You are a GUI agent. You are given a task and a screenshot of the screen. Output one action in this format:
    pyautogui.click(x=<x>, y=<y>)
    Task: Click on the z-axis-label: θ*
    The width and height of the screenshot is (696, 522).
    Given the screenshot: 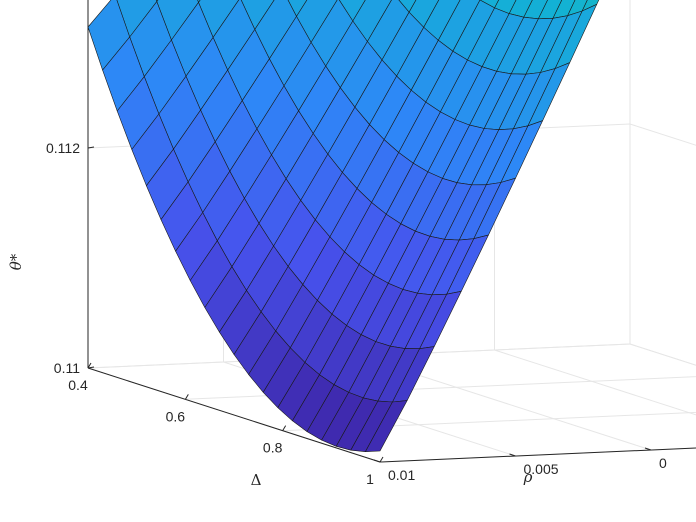 What is the action you would take?
    pyautogui.click(x=16, y=261)
    